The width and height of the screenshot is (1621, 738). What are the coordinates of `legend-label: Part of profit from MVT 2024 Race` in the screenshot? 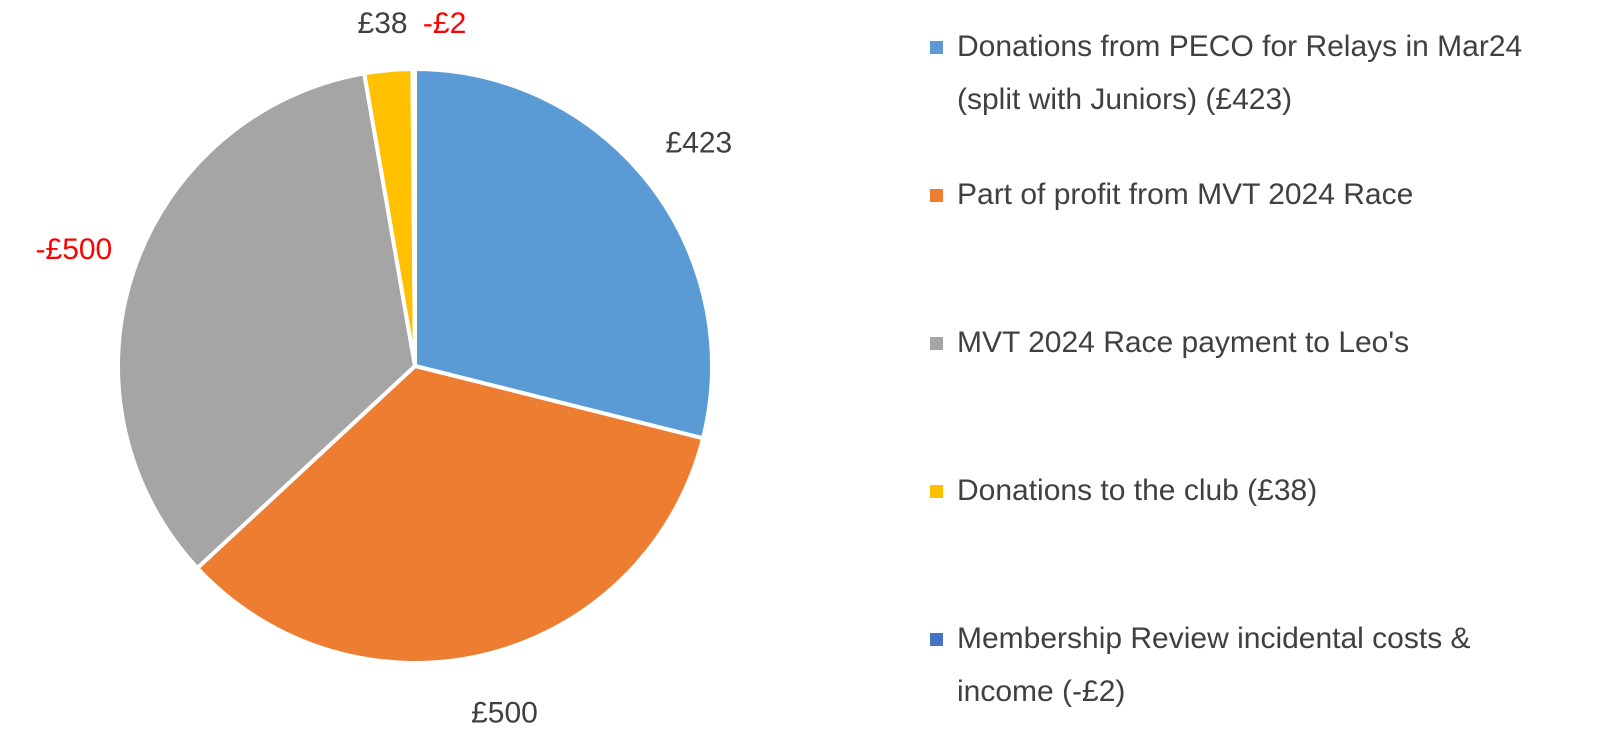 It's located at (1185, 194).